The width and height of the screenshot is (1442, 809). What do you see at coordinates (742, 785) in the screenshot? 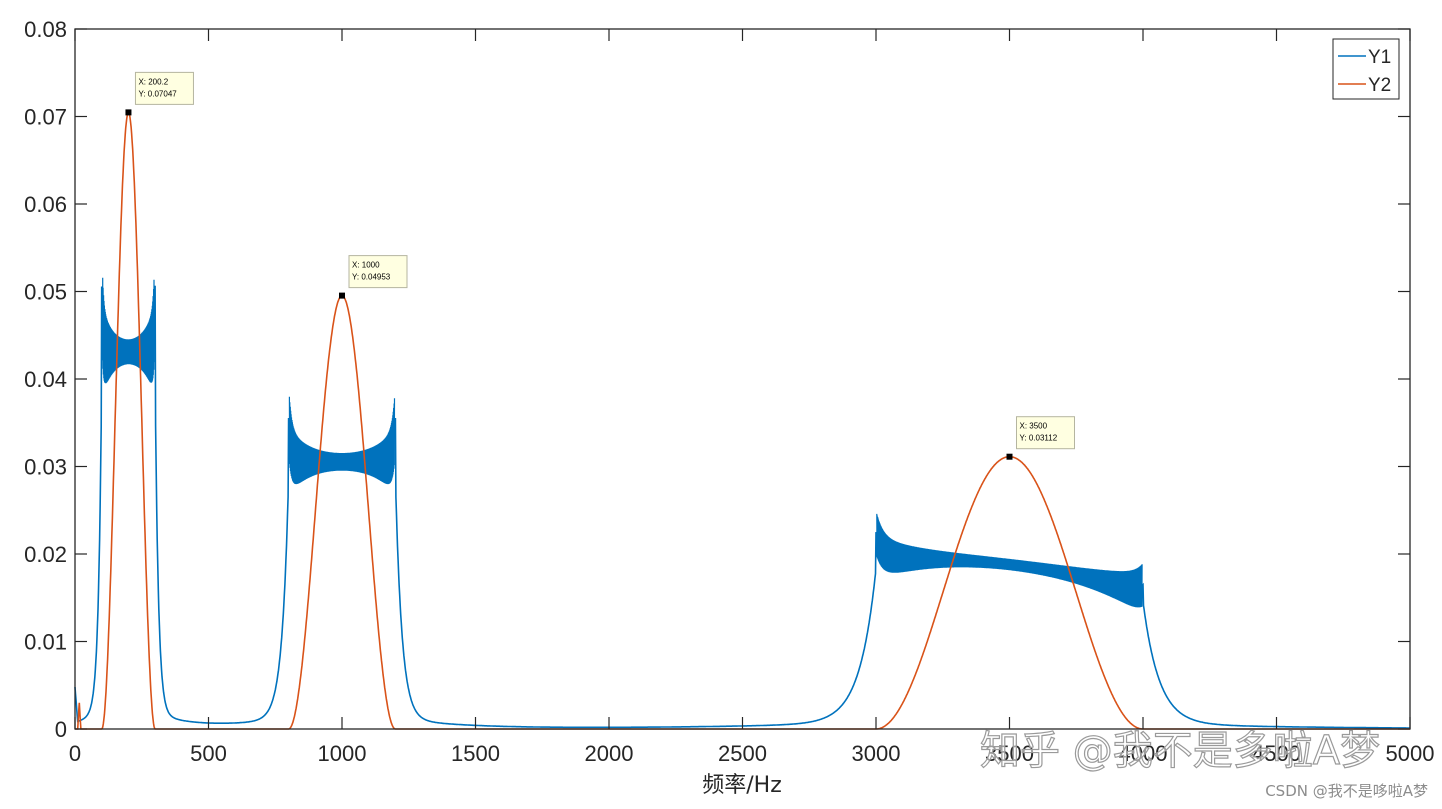
I see `x-axis-title: 频率/Hz` at bounding box center [742, 785].